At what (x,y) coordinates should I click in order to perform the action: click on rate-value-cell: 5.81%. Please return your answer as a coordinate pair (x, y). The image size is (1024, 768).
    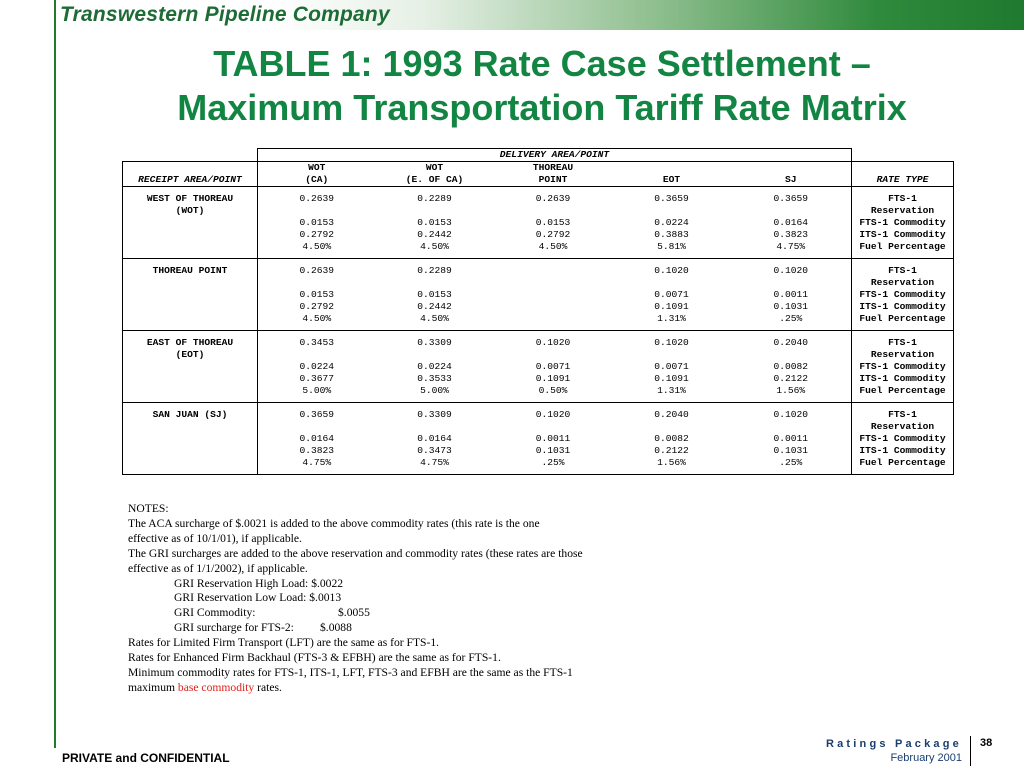
    Looking at the image, I should click on (671, 246).